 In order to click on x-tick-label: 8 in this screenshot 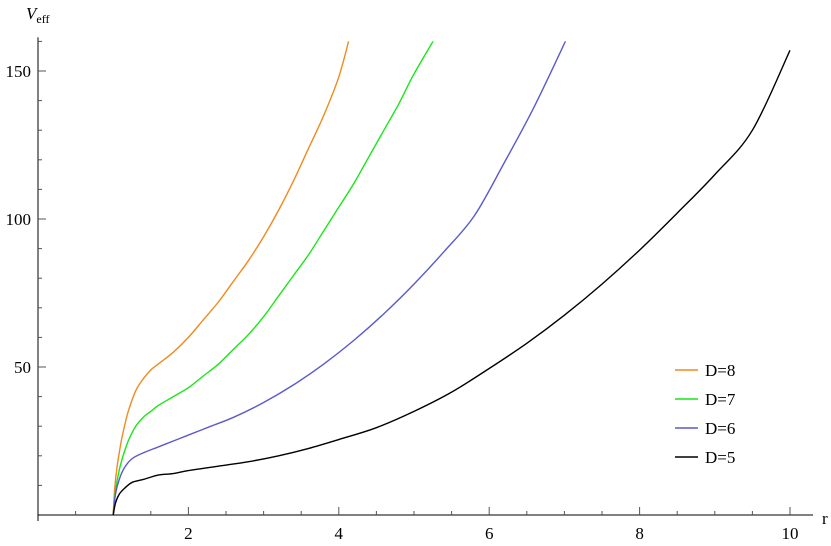, I will do `click(639, 533)`.